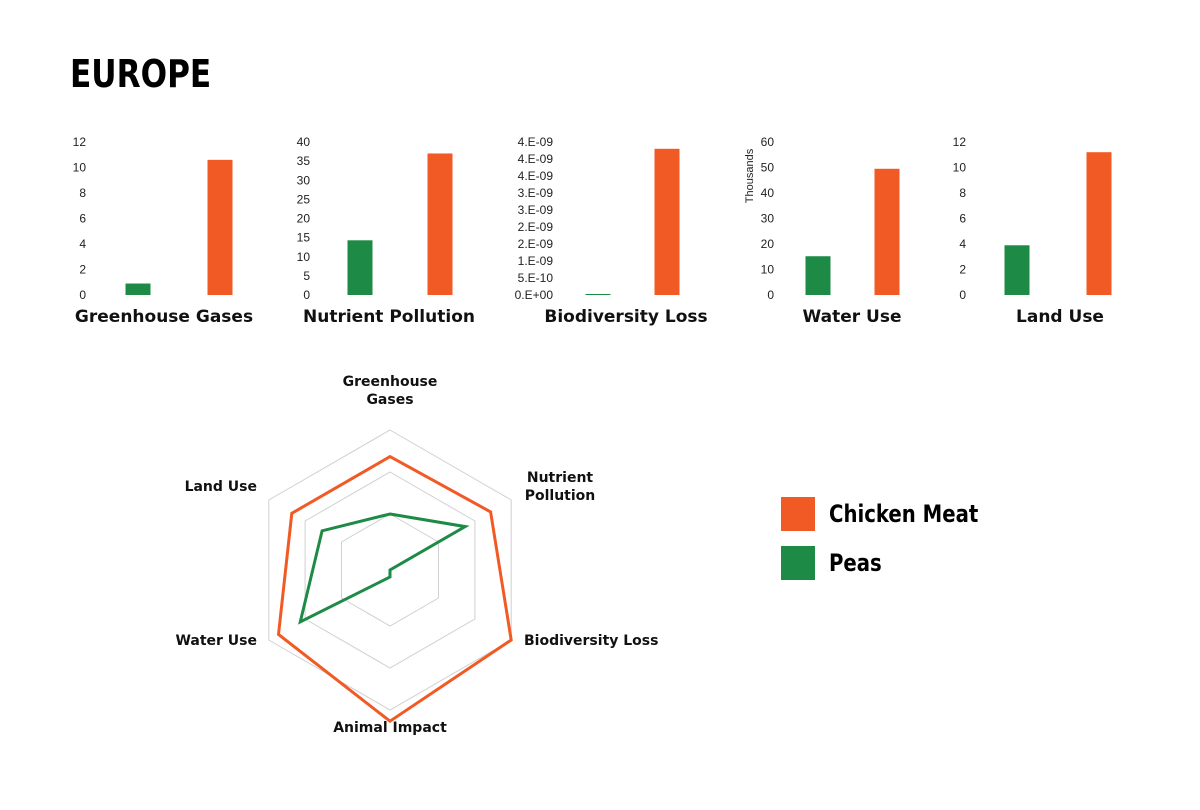 The width and height of the screenshot is (1200, 810). I want to click on nutrient-pollution-ytick-label: 25, so click(304, 199).